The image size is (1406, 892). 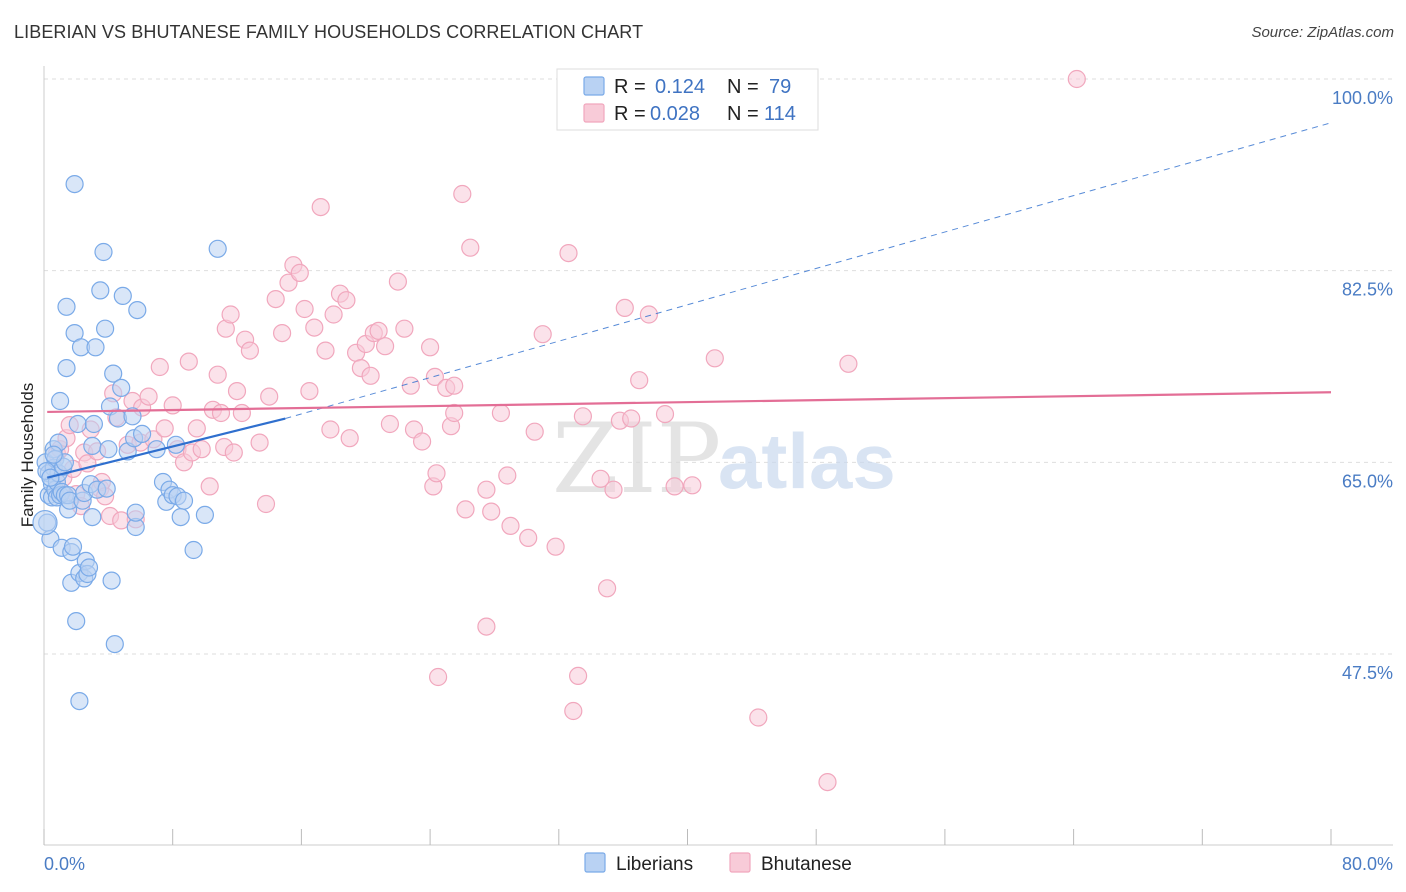 What do you see at coordinates (1362, 98) in the screenshot?
I see `y-tick-label: 100.0%` at bounding box center [1362, 98].